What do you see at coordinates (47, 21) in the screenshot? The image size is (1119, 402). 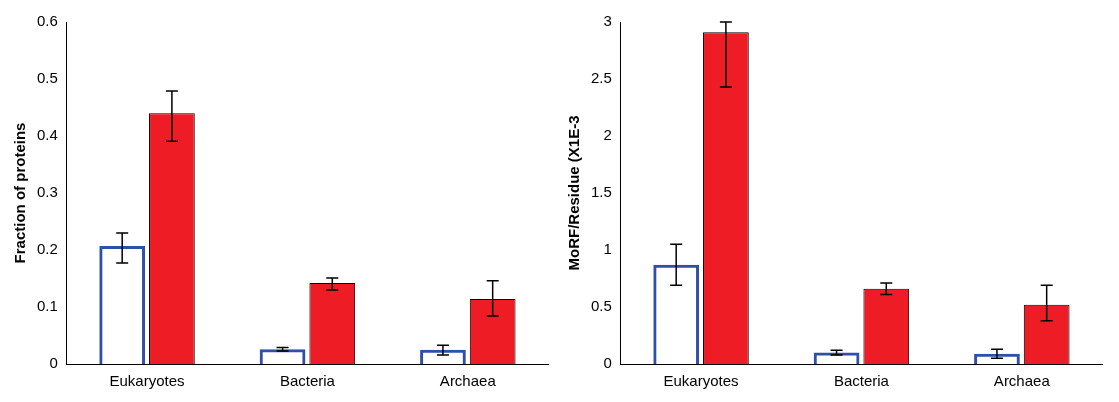 I see `y-tick-label: 0.6` at bounding box center [47, 21].